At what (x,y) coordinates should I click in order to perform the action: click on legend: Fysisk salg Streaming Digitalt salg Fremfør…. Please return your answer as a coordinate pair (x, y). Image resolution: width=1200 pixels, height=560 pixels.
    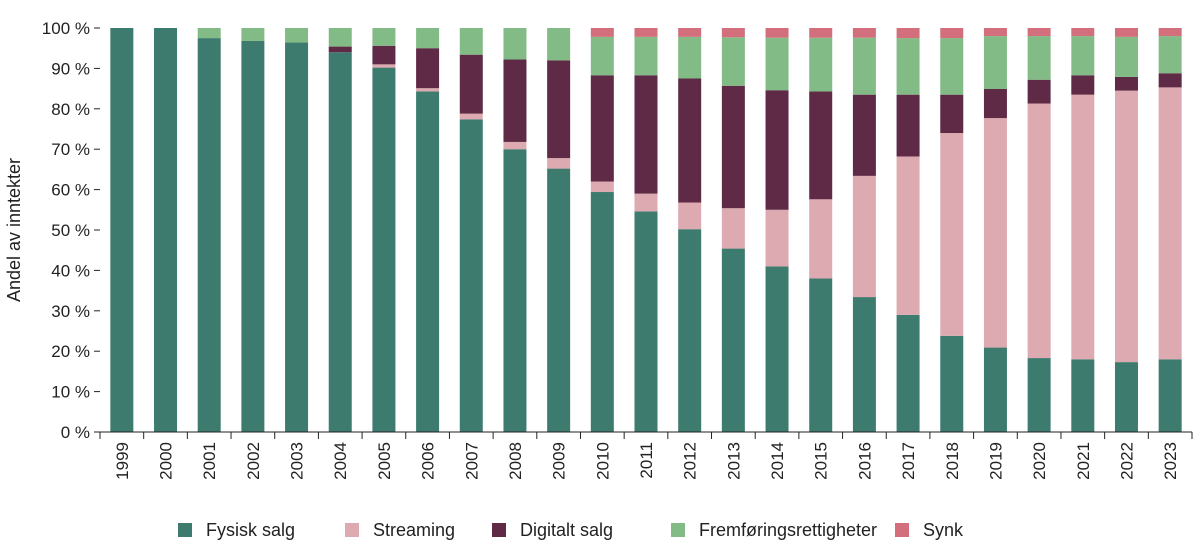
    Looking at the image, I should click on (571, 530).